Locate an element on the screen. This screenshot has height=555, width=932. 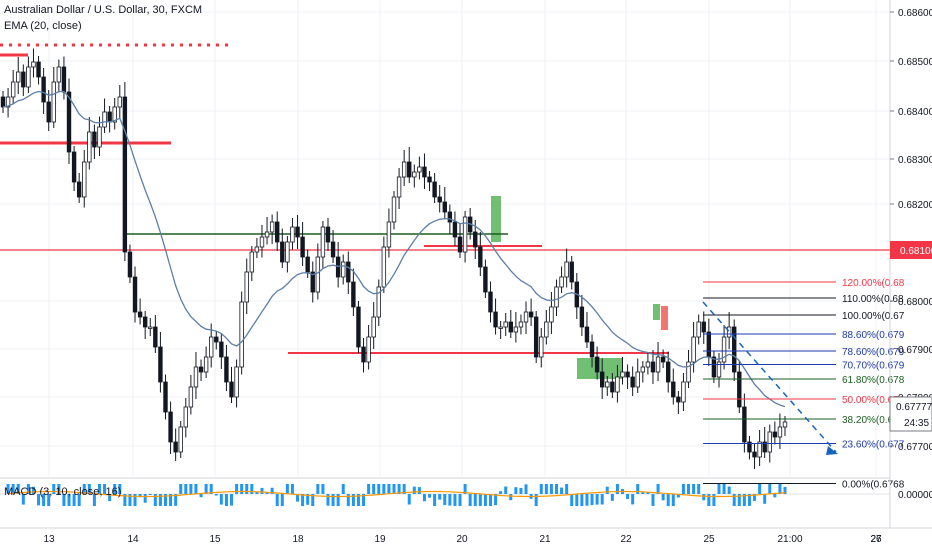
highlight-box-green is located at coordinates (656, 312).